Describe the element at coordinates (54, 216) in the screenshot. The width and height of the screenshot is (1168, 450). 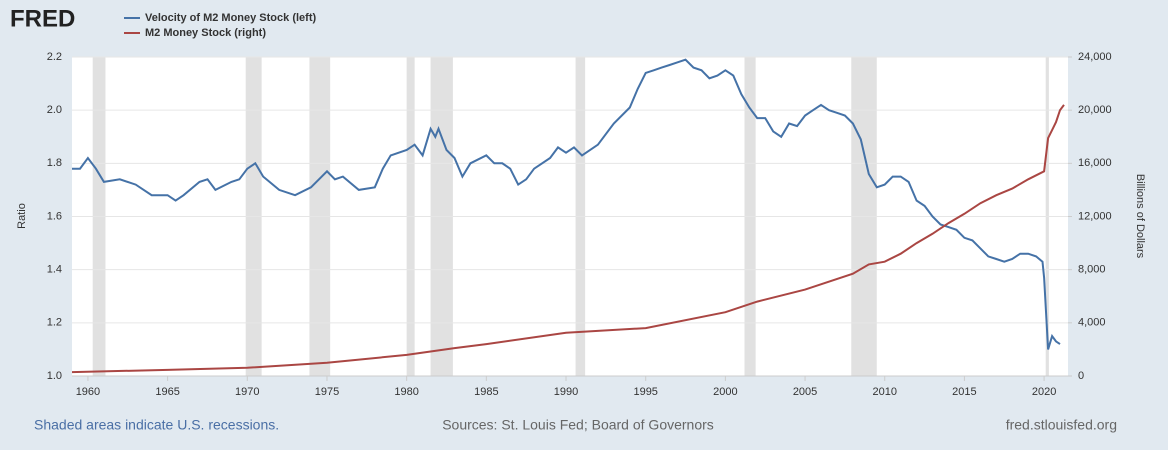
I see `y-tick-label: 1.6` at that location.